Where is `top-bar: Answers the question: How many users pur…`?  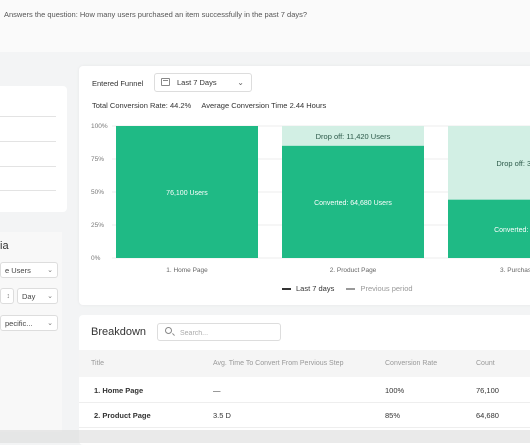 top-bar: Answers the question: How many users pur… is located at coordinates (265, 26).